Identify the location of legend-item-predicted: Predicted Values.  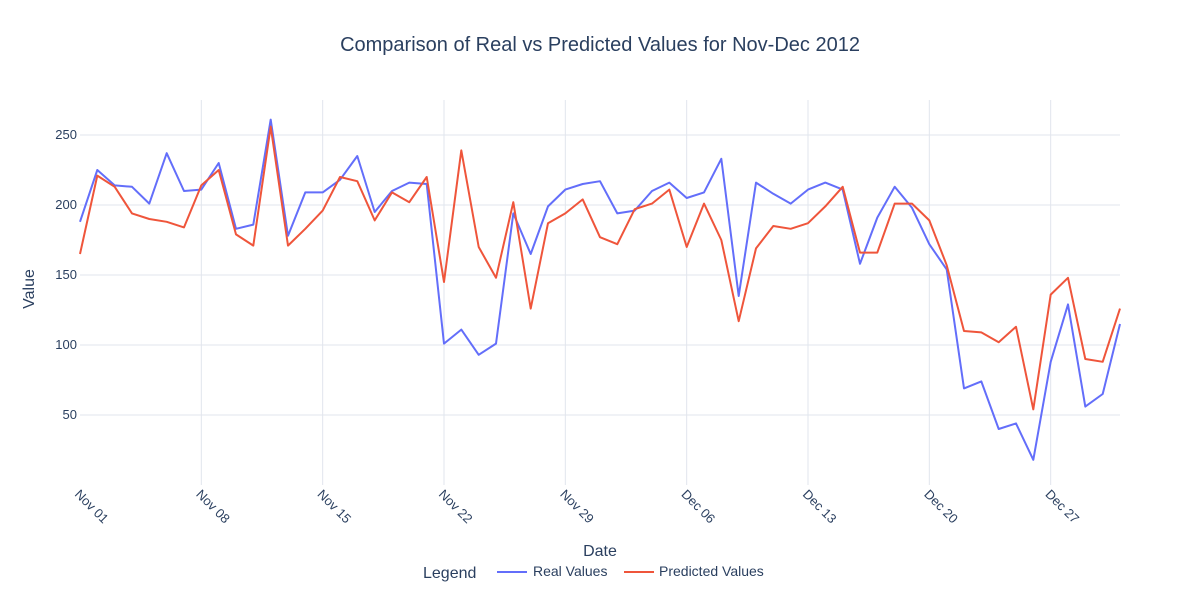
(694, 571).